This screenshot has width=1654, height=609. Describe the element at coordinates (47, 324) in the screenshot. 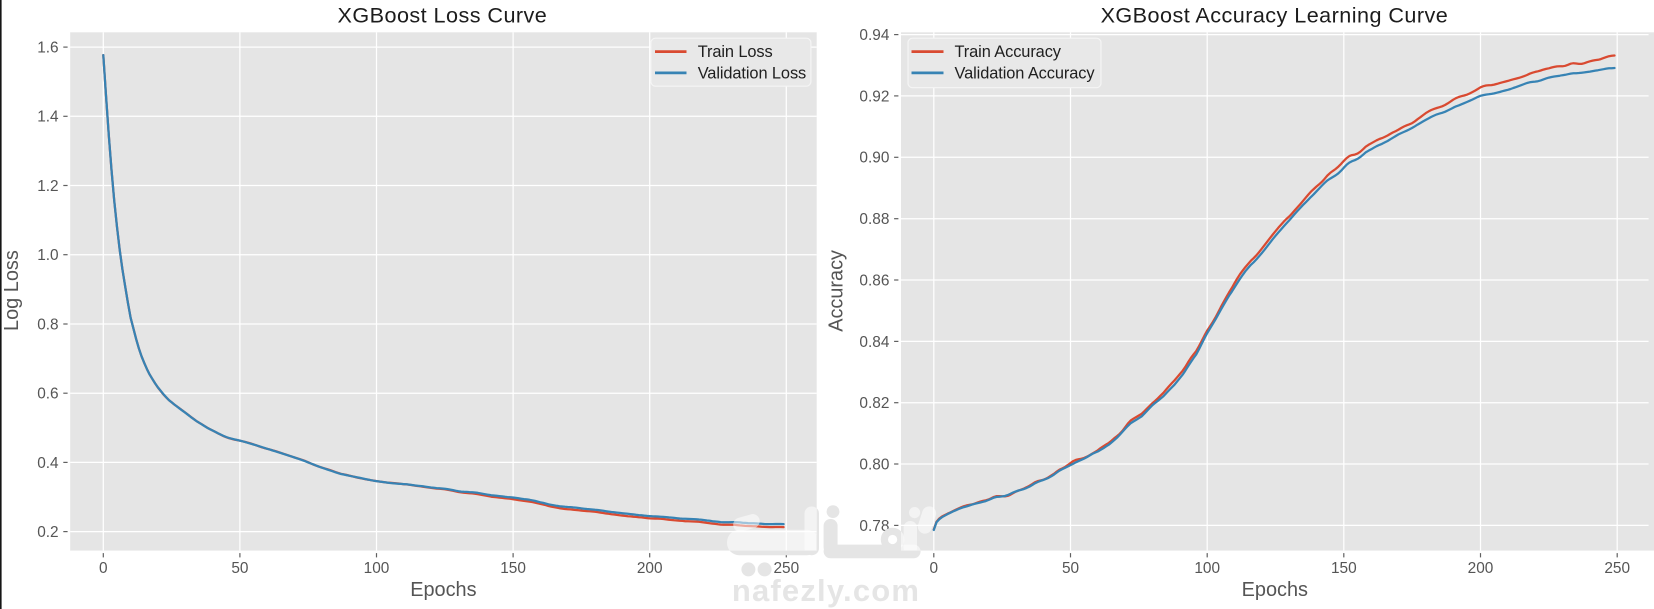

I see `svg-text: 0.8` at that location.